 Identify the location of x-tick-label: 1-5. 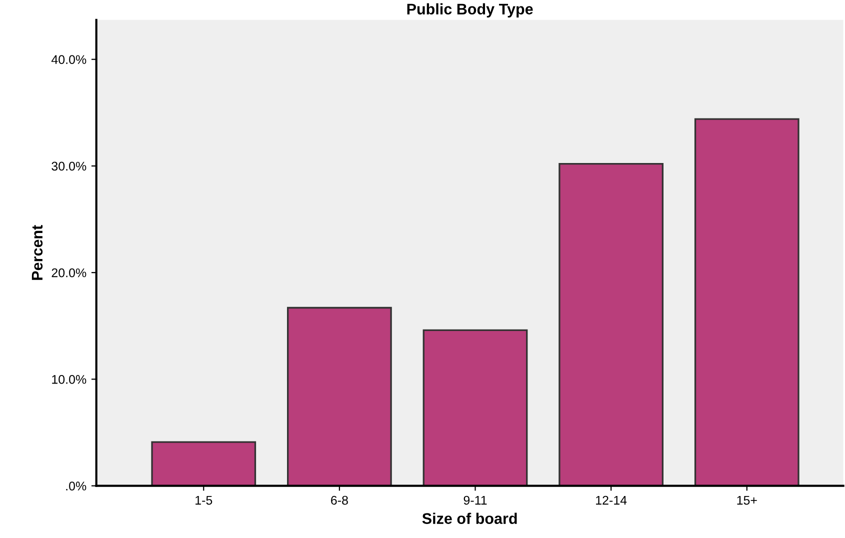
(204, 500).